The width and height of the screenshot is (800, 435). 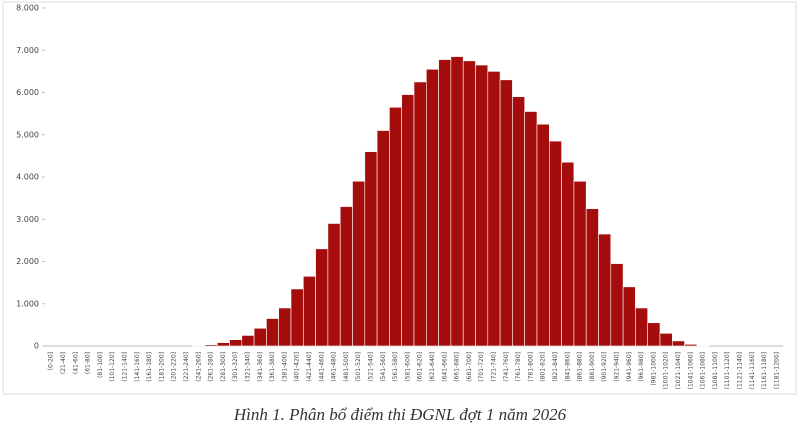 I want to click on x-tick-label: (661-680], so click(x=457, y=367).